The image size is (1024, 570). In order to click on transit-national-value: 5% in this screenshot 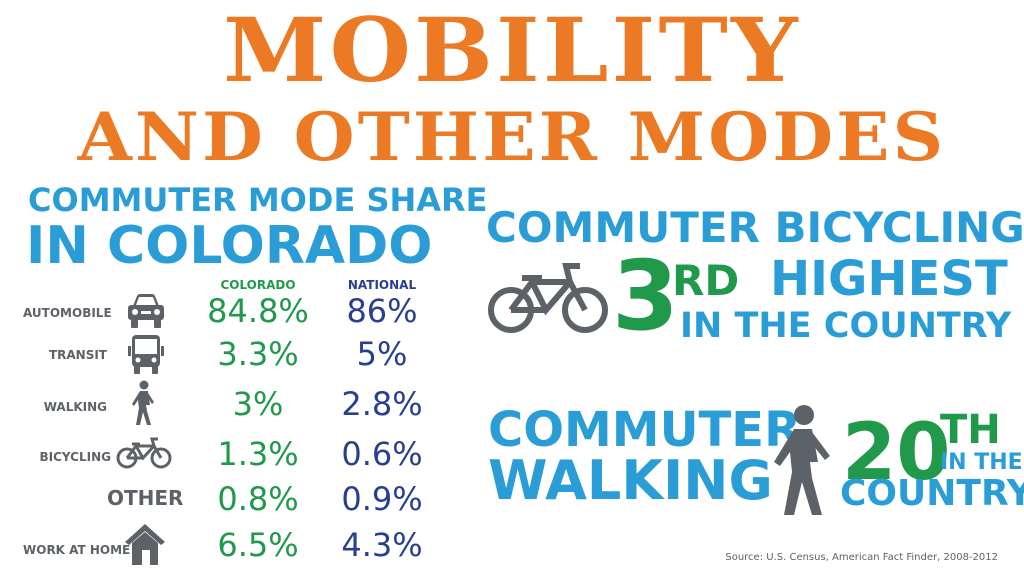, I will do `click(382, 354)`.